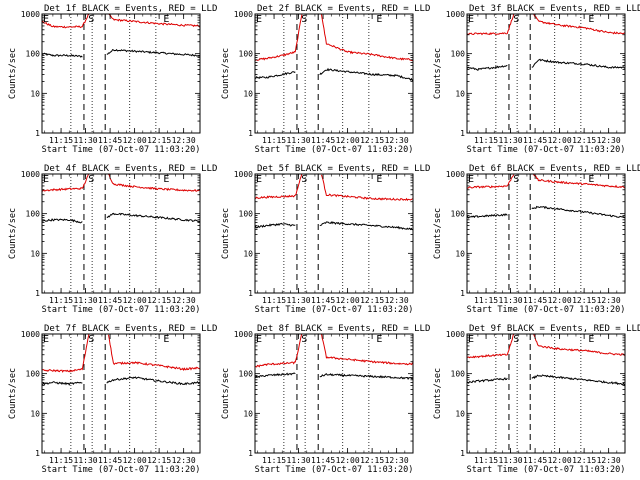 This screenshot has width=640, height=480. Describe the element at coordinates (343, 9) in the screenshot. I see `panel-title: Det 2f BLACK = Events, RED = LLD` at that location.